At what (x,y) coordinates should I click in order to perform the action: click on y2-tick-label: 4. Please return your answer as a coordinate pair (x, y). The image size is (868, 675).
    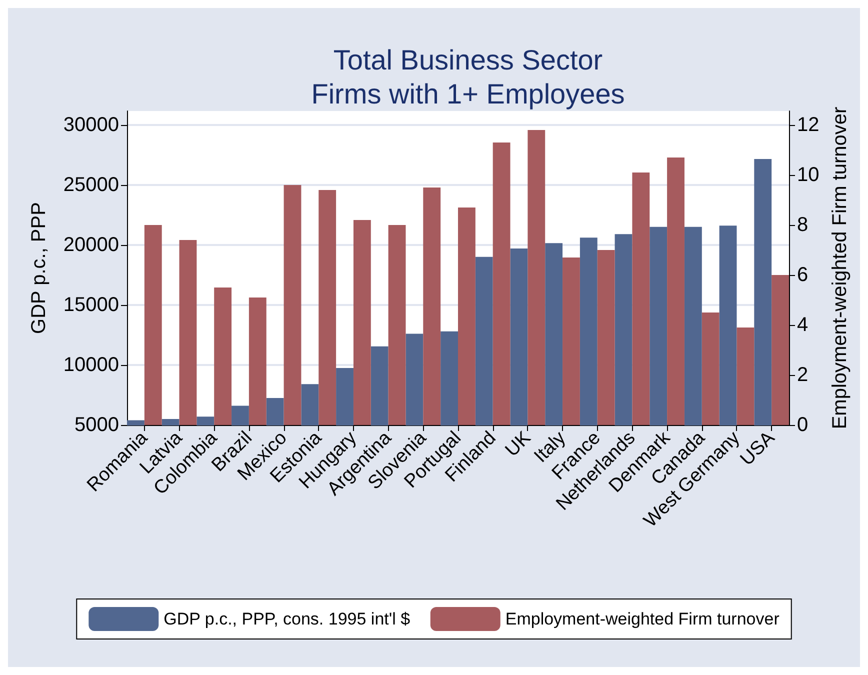
    Looking at the image, I should click on (802, 325).